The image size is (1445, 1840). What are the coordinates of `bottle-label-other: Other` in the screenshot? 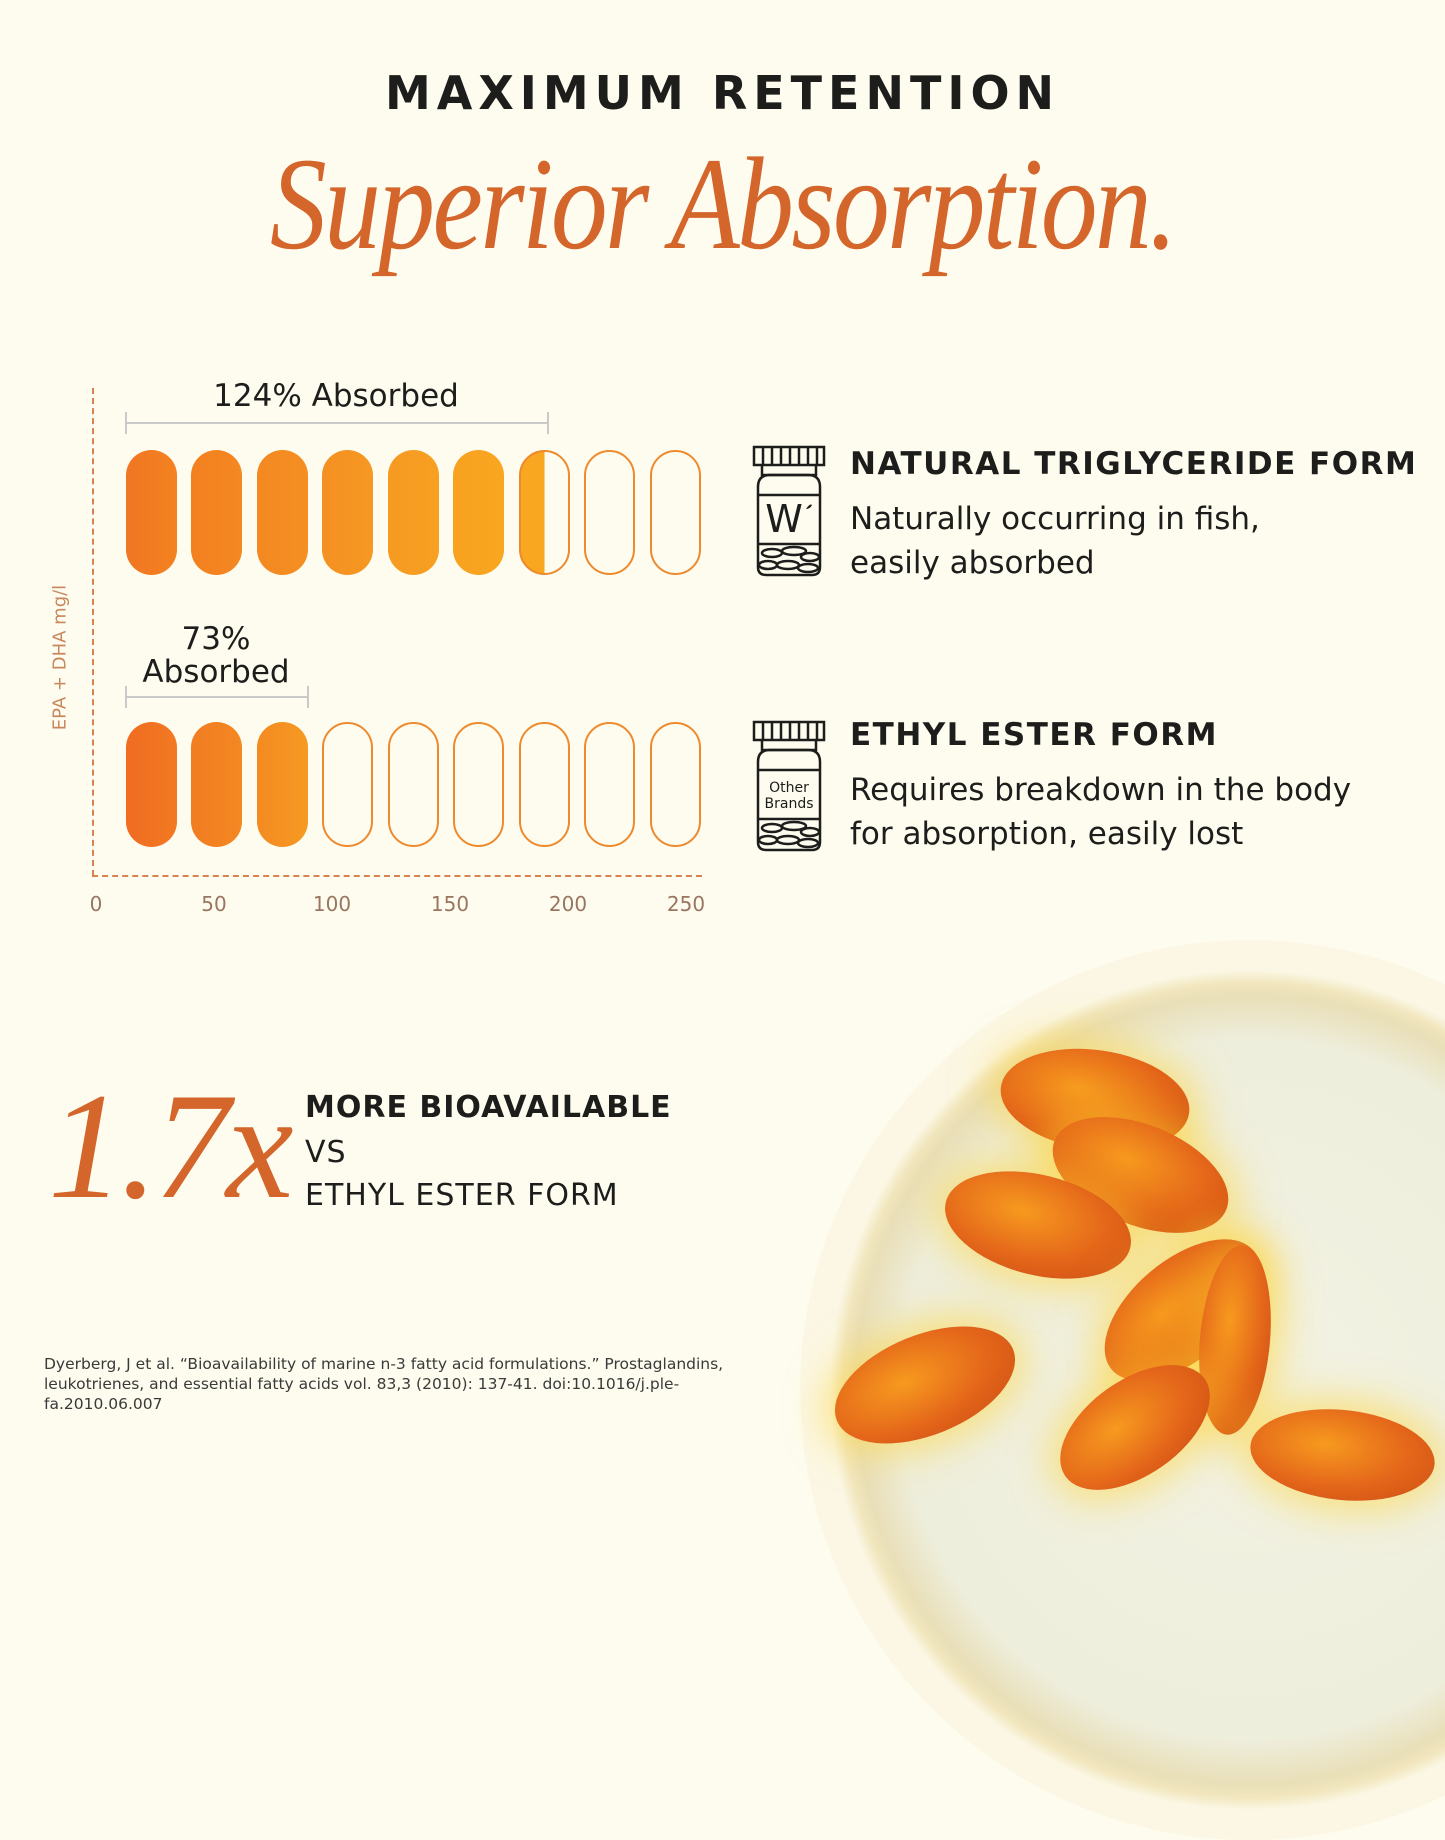 It's located at (789, 788).